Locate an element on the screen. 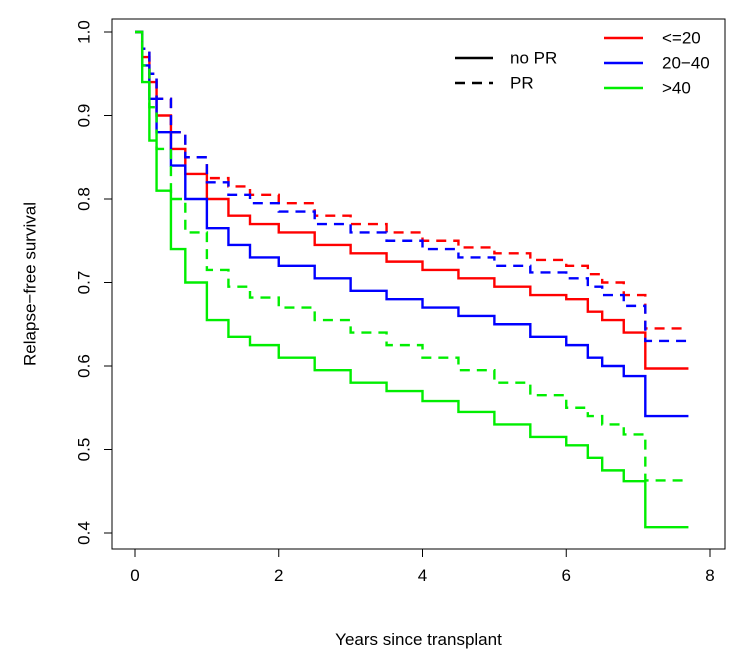  x-tick-label: 4 is located at coordinates (422, 575).